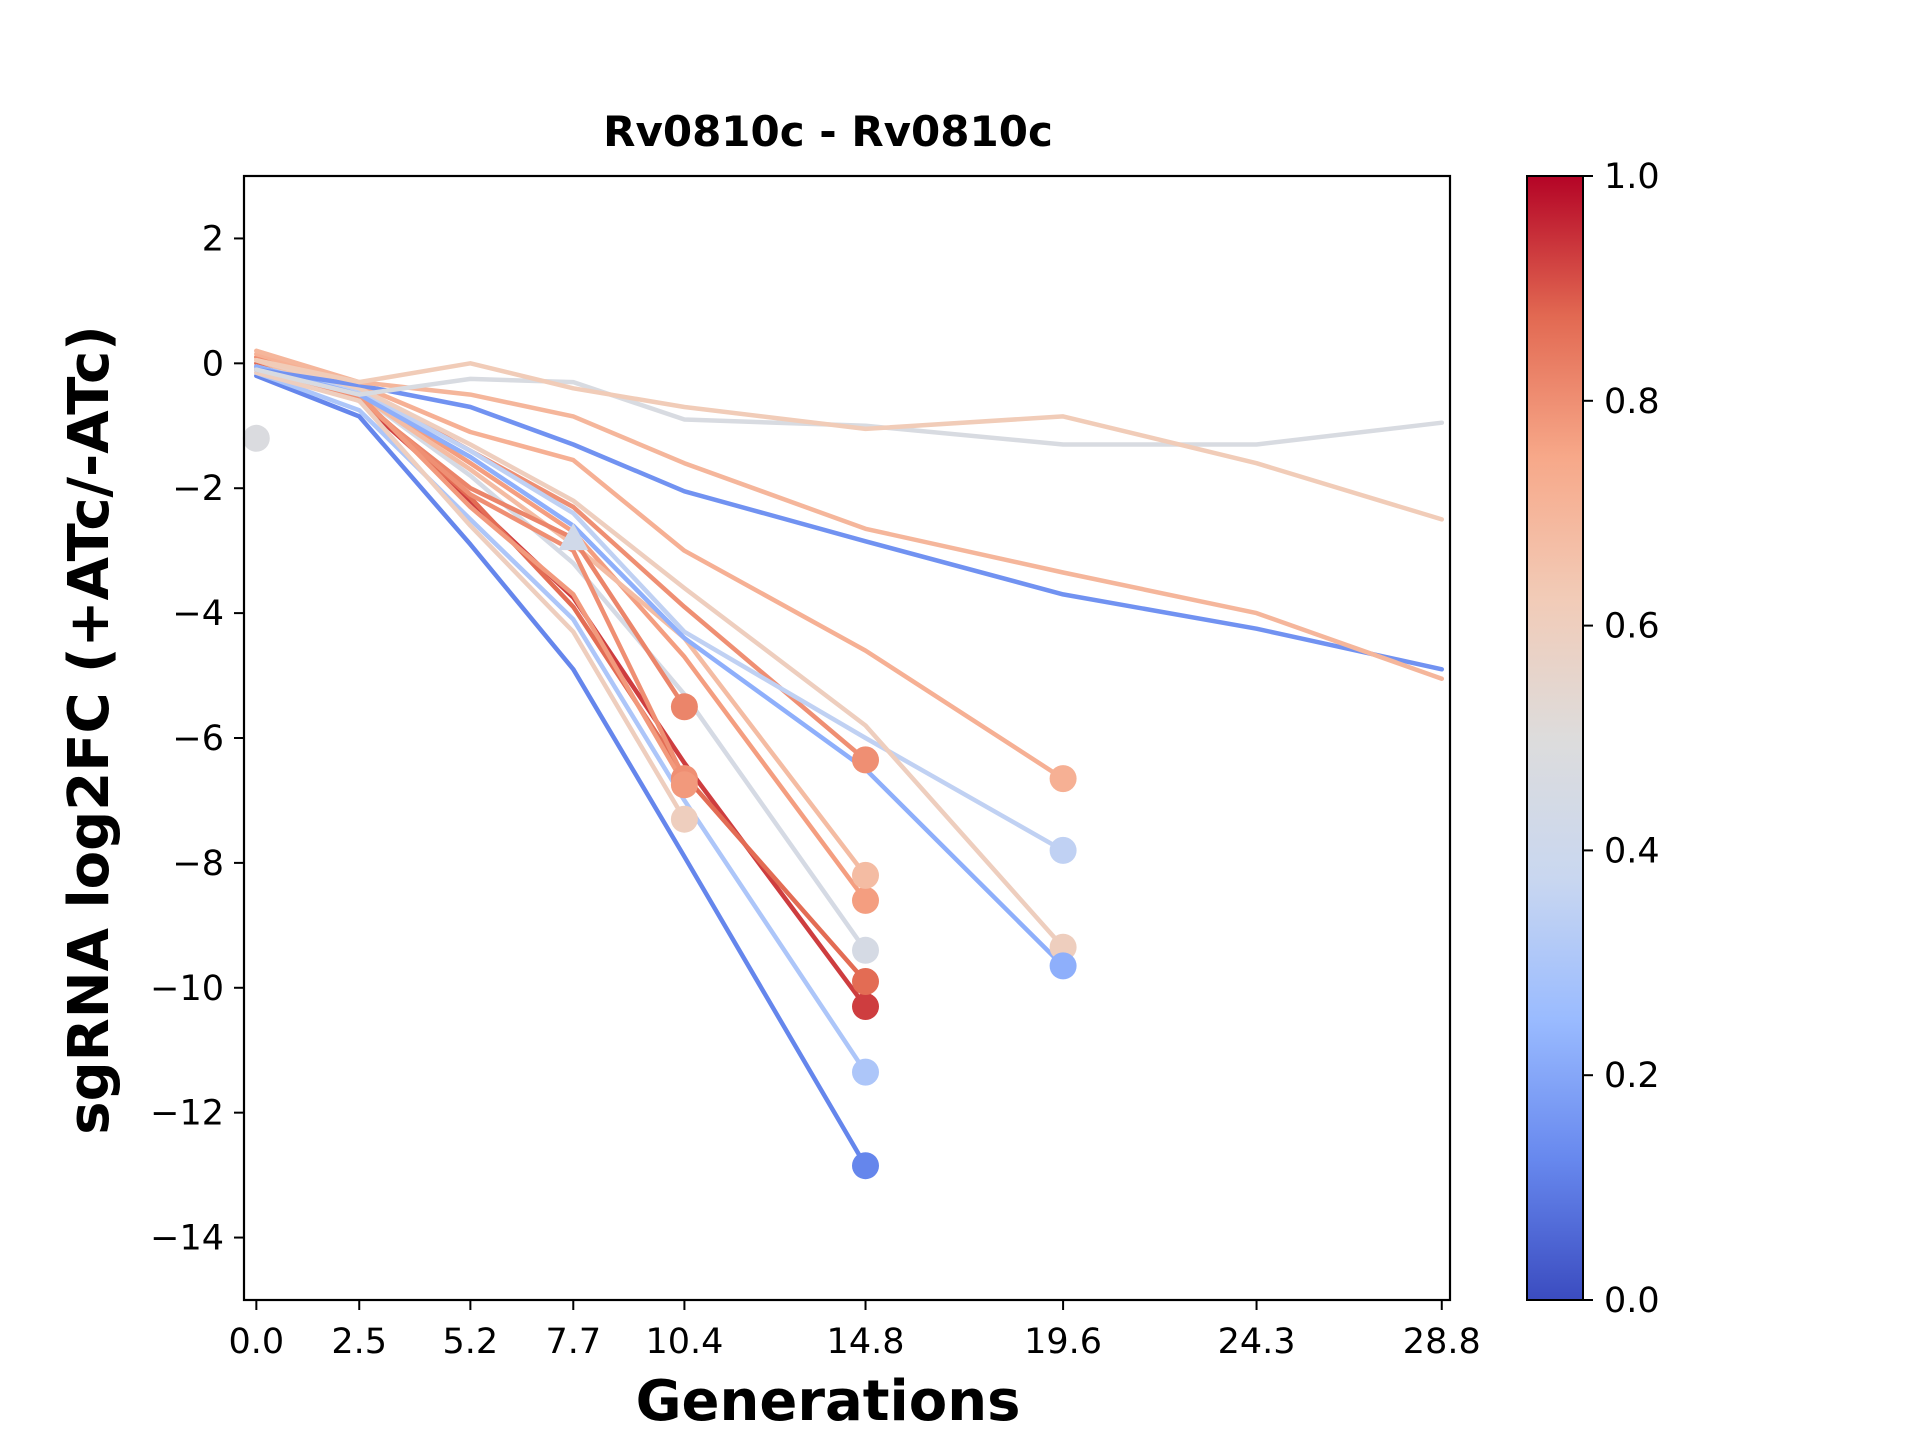 Image resolution: width=1920 pixels, height=1440 pixels. I want to click on y-tick-label: −2, so click(198, 489).